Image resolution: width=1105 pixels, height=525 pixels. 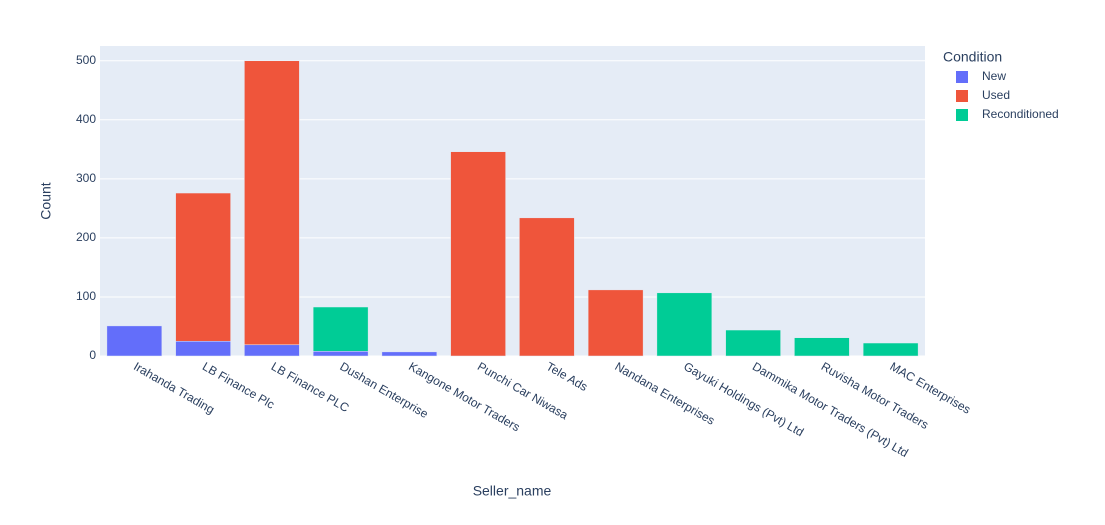 What do you see at coordinates (996, 95) in the screenshot?
I see `legend-label: Used` at bounding box center [996, 95].